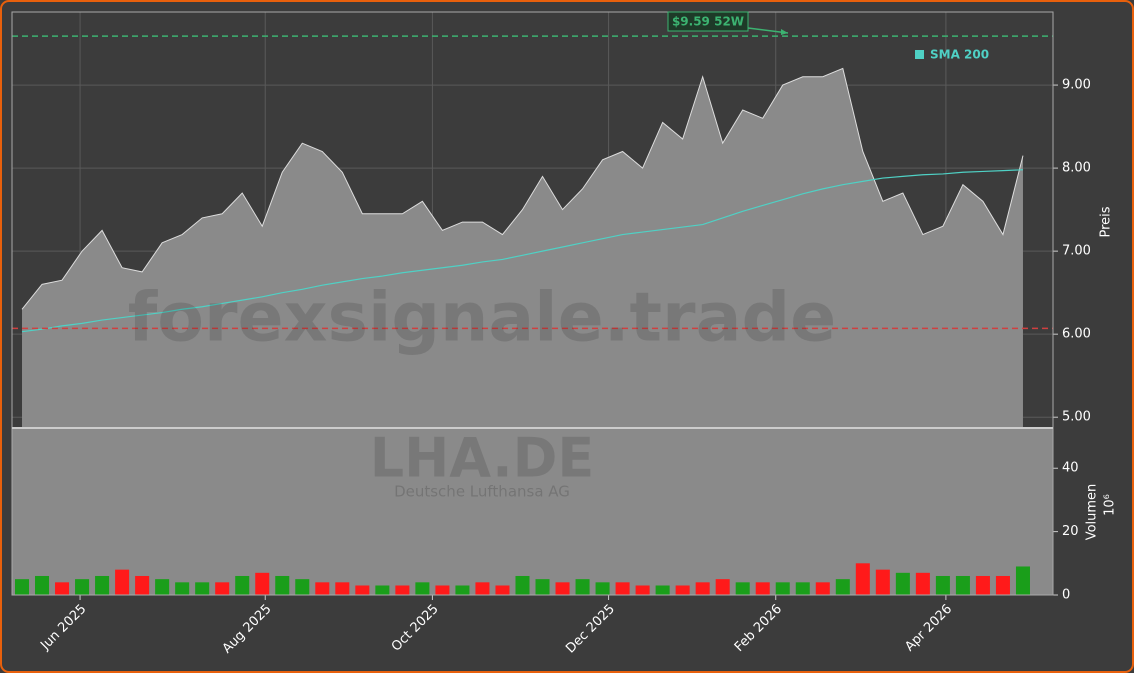 This screenshot has width=1134, height=673. What do you see at coordinates (919, 54) in the screenshot?
I see `legend-swatch` at bounding box center [919, 54].